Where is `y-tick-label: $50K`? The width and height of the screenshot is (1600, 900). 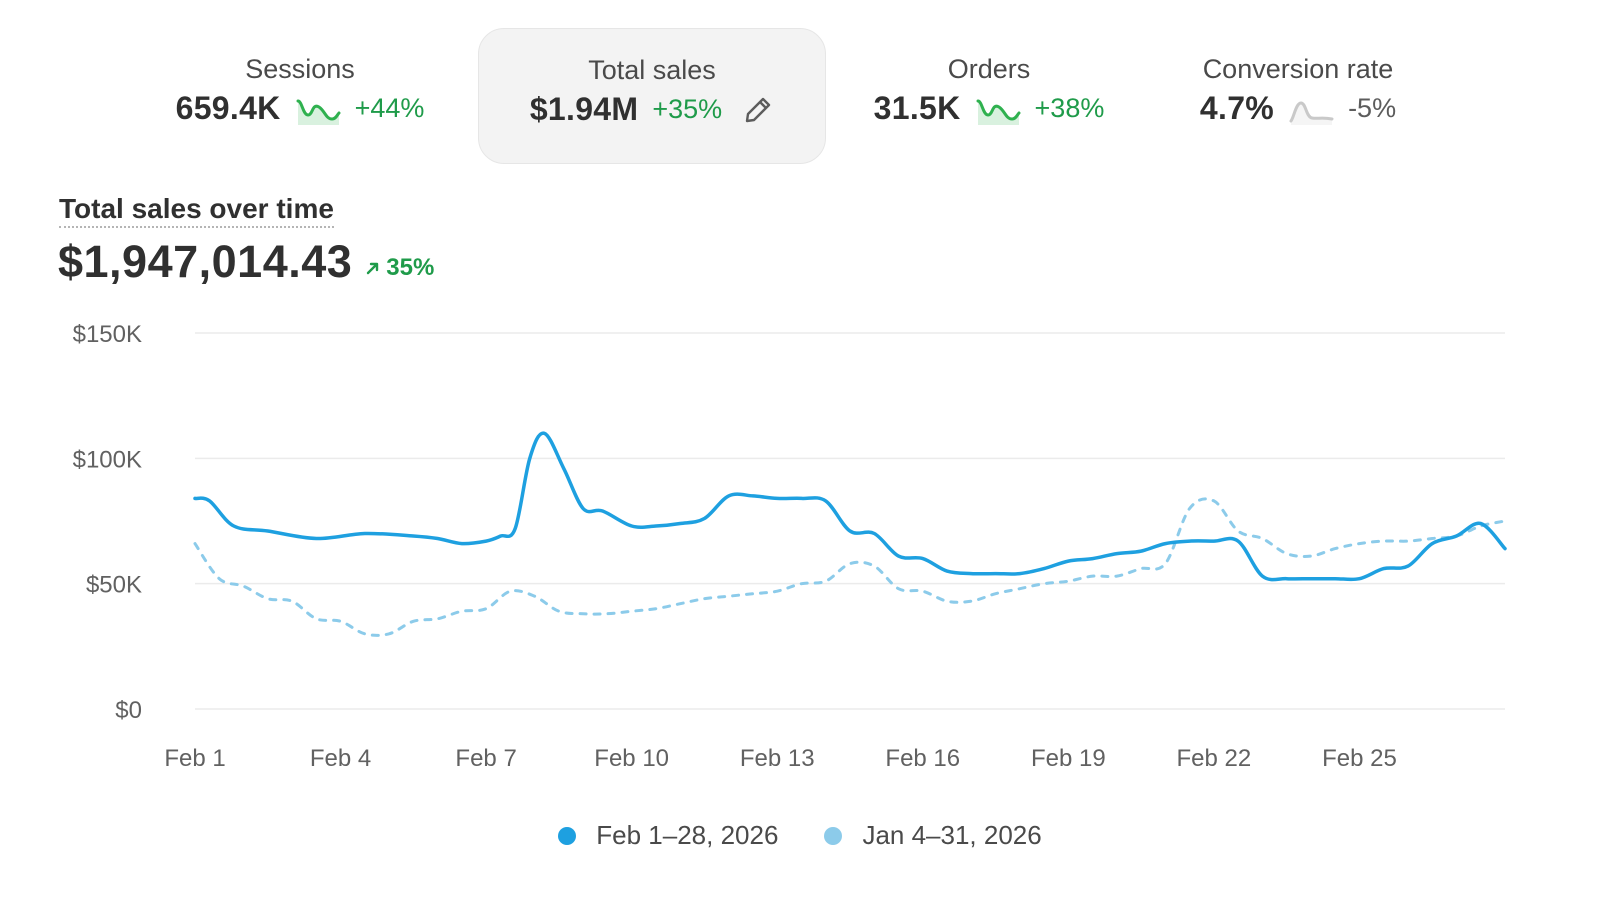 y-tick-label: $50K is located at coordinates (114, 585).